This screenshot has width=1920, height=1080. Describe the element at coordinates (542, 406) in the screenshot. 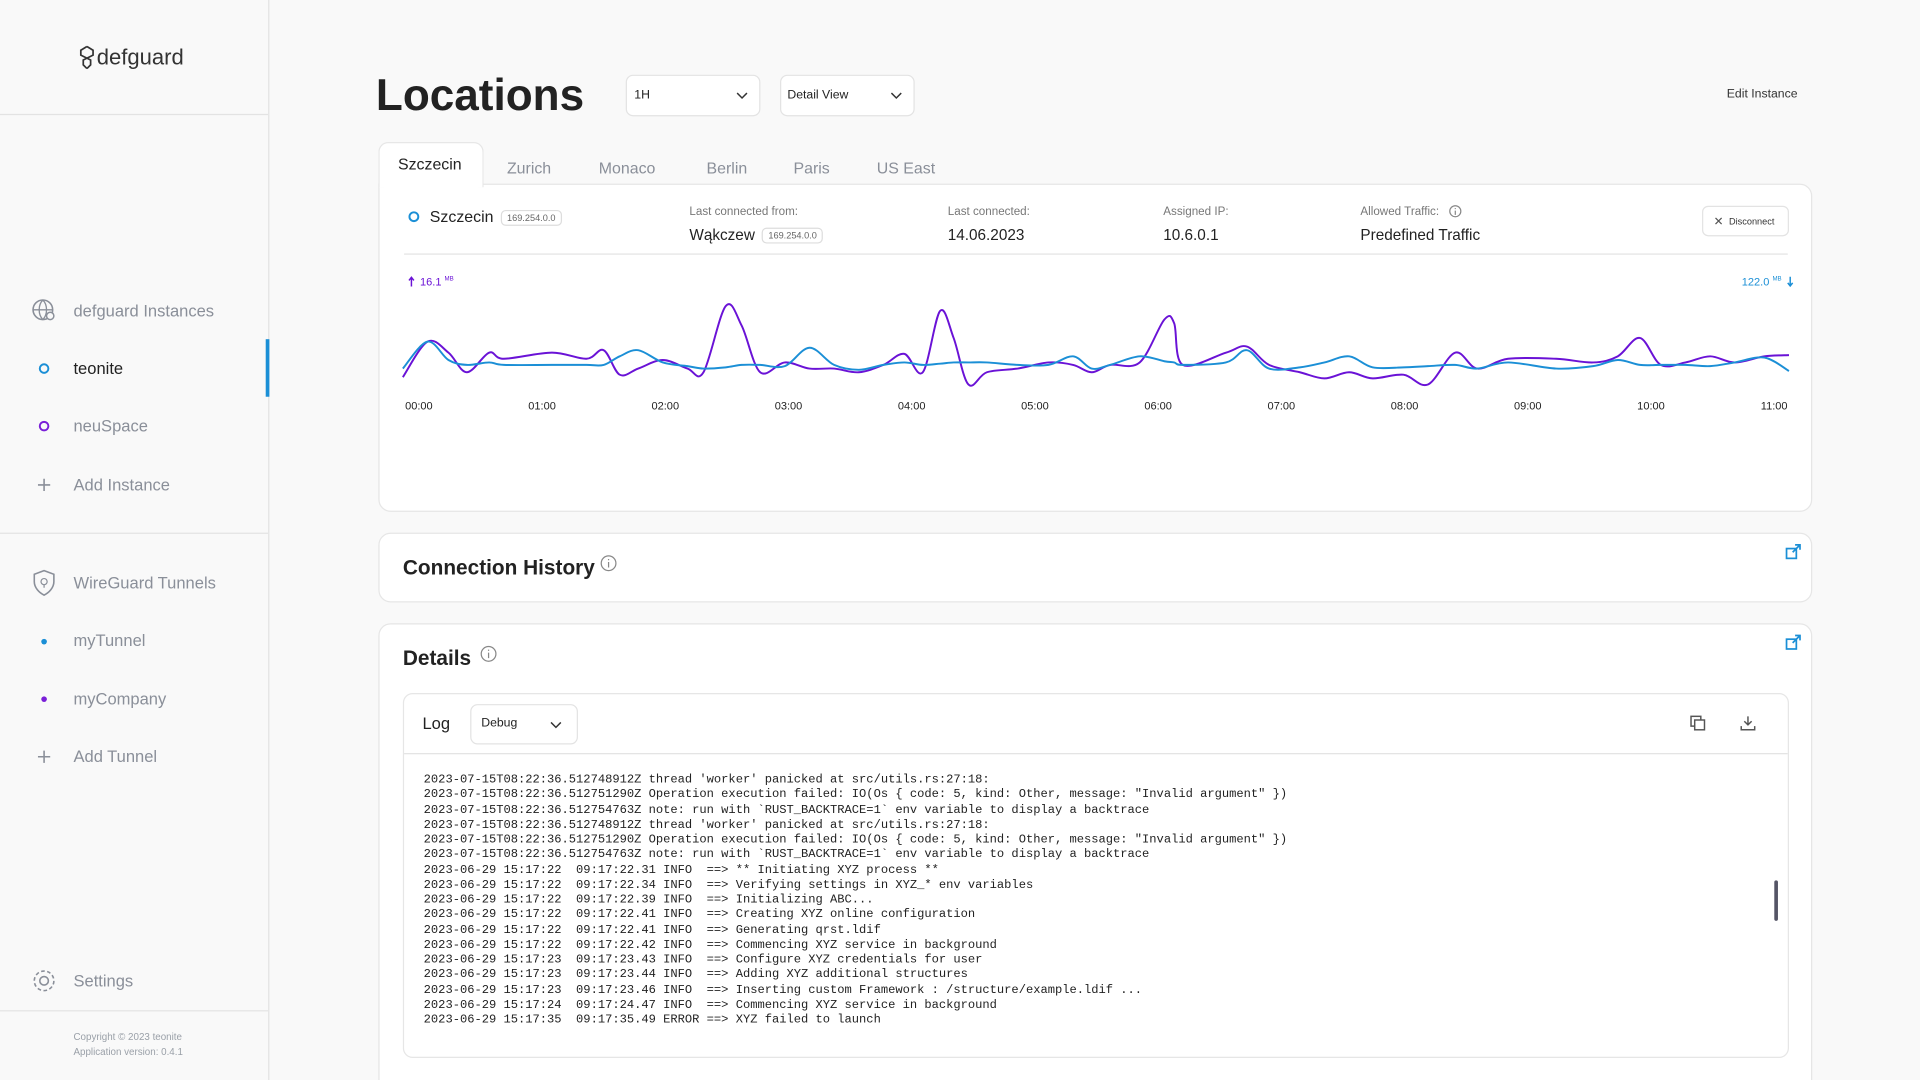

I see `x-tick-label: 01:00` at that location.